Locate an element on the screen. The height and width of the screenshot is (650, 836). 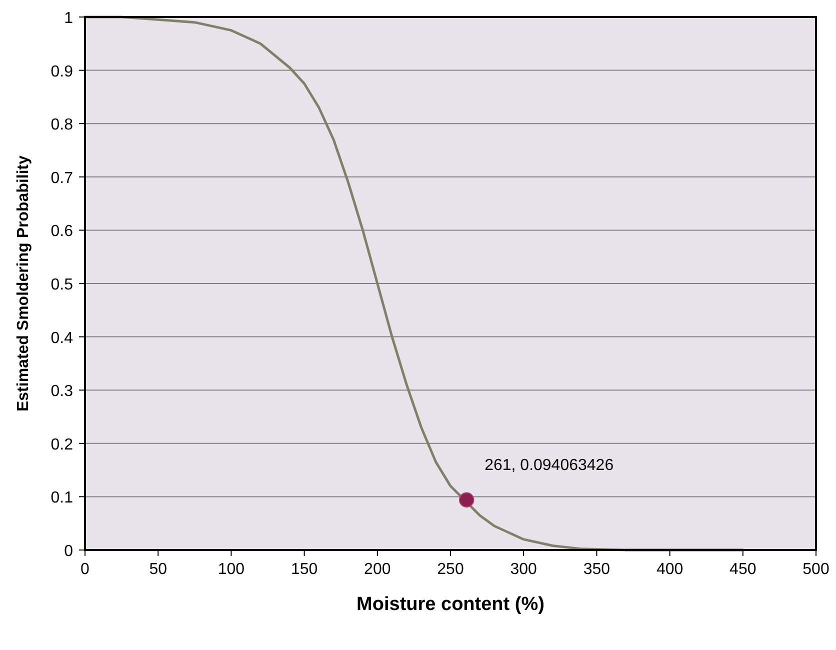
x-tick-label: 50 is located at coordinates (158, 569).